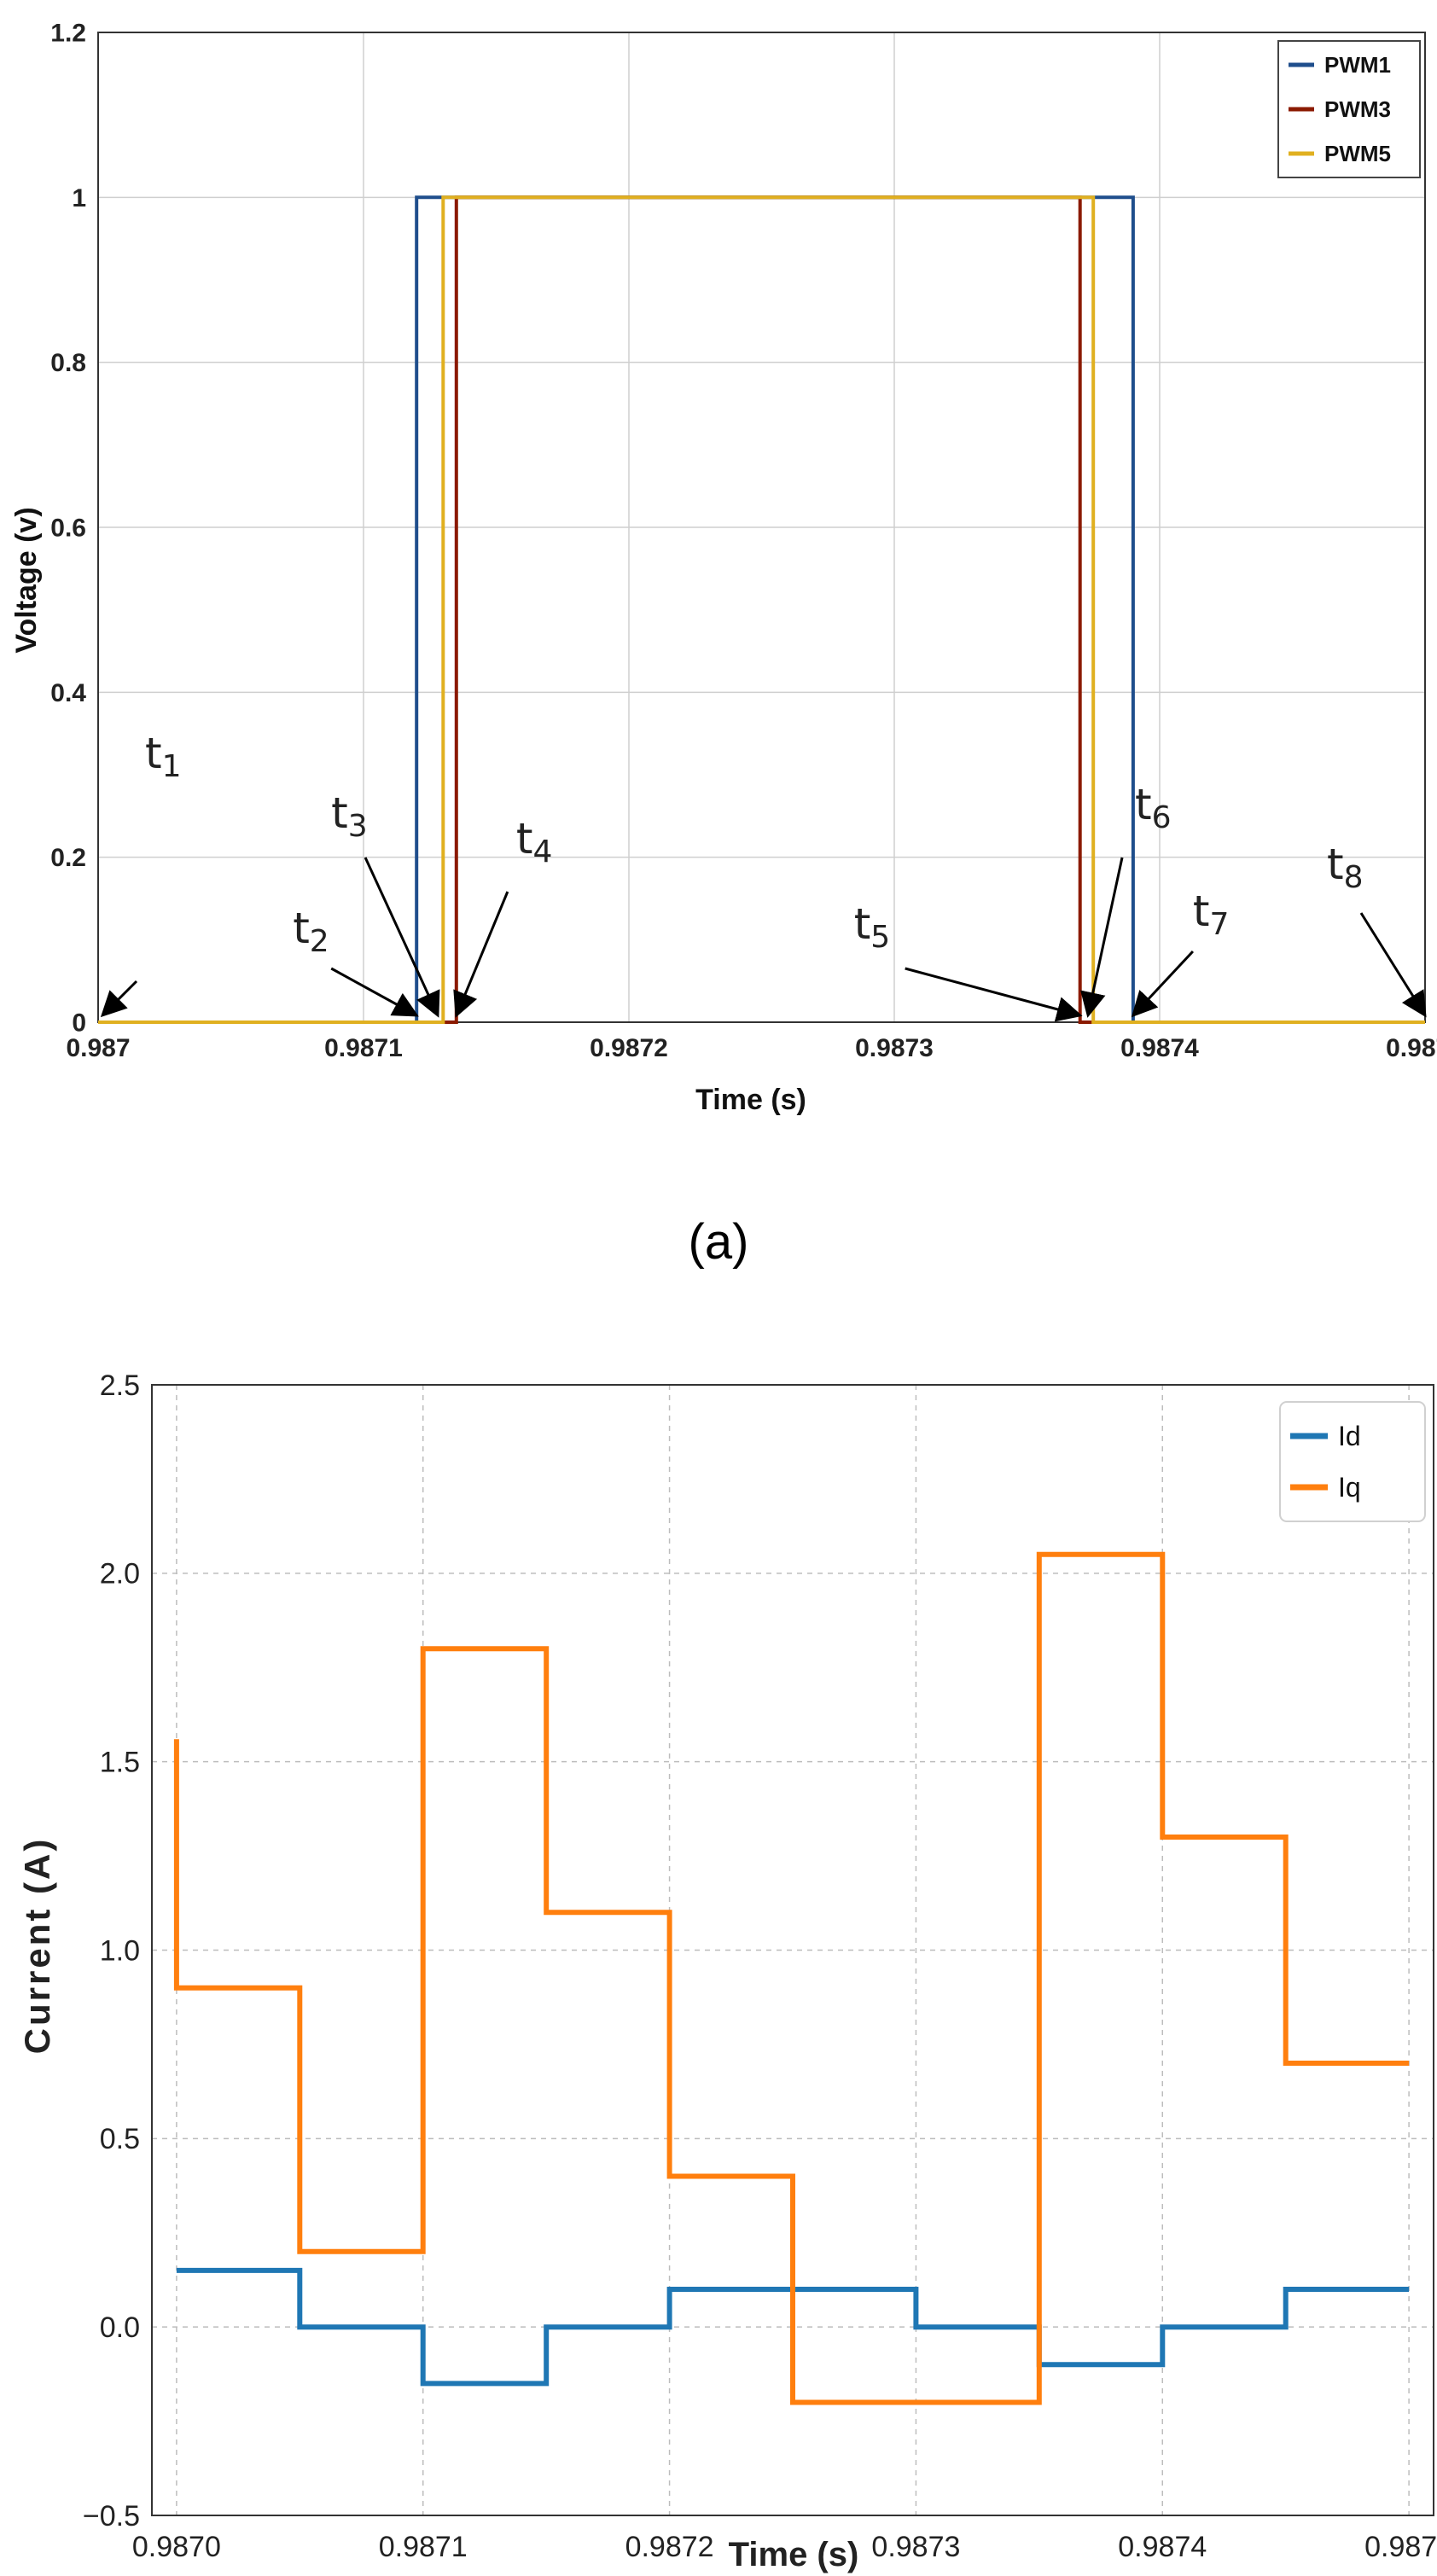 This screenshot has height=2576, width=1437. What do you see at coordinates (358, 826) in the screenshot?
I see `annotation-subscript: 3` at bounding box center [358, 826].